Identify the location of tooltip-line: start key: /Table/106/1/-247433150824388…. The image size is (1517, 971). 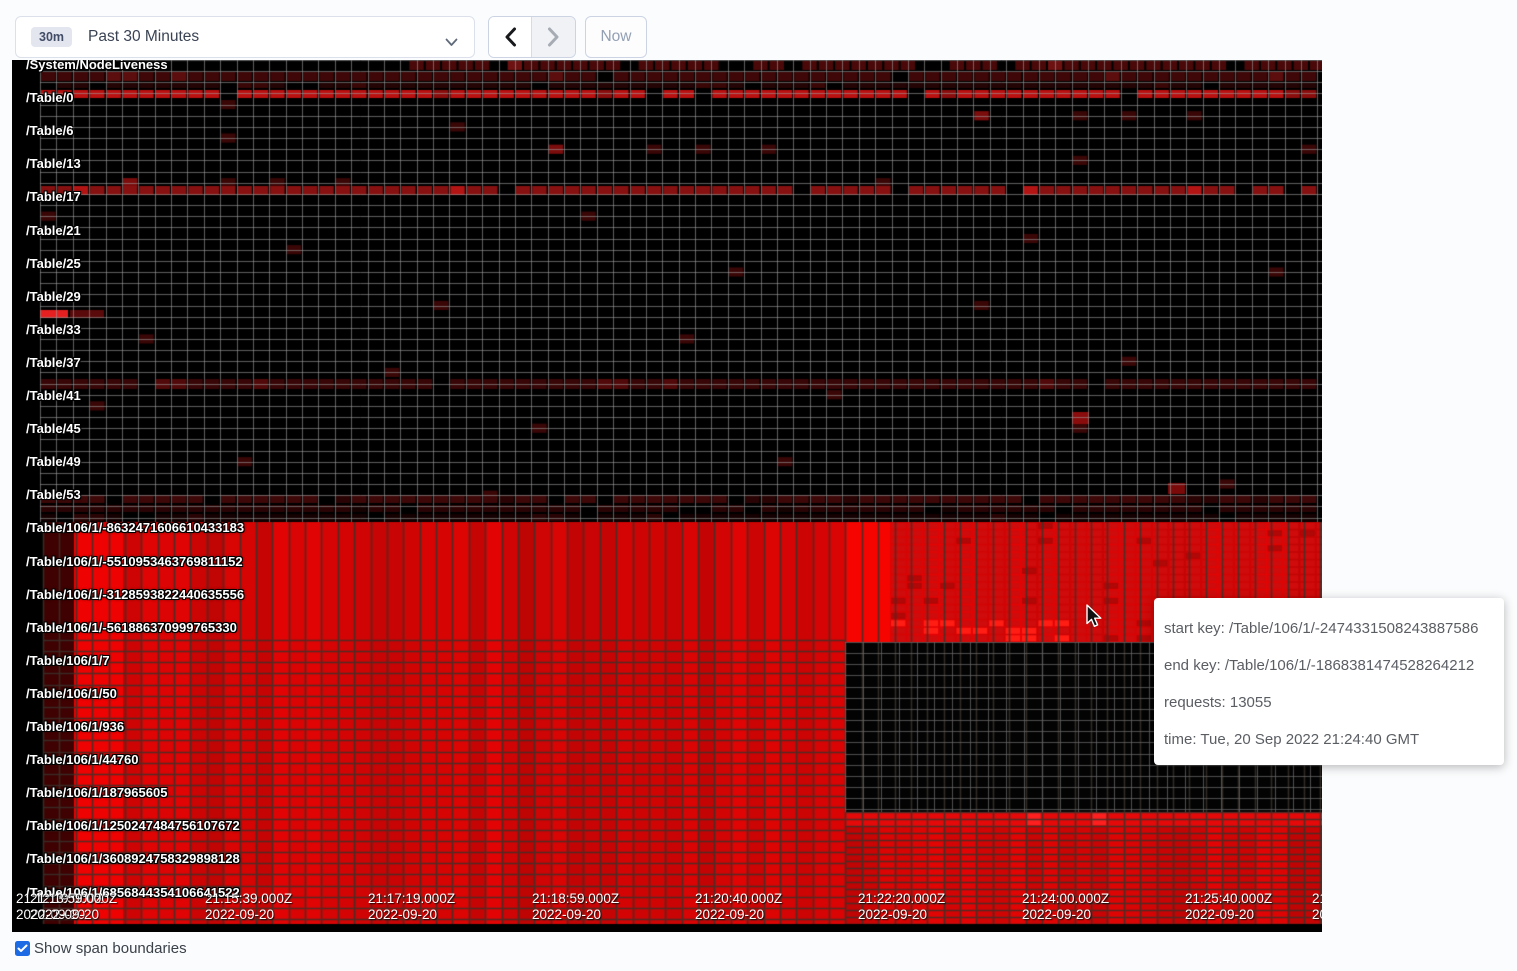
(1321, 628).